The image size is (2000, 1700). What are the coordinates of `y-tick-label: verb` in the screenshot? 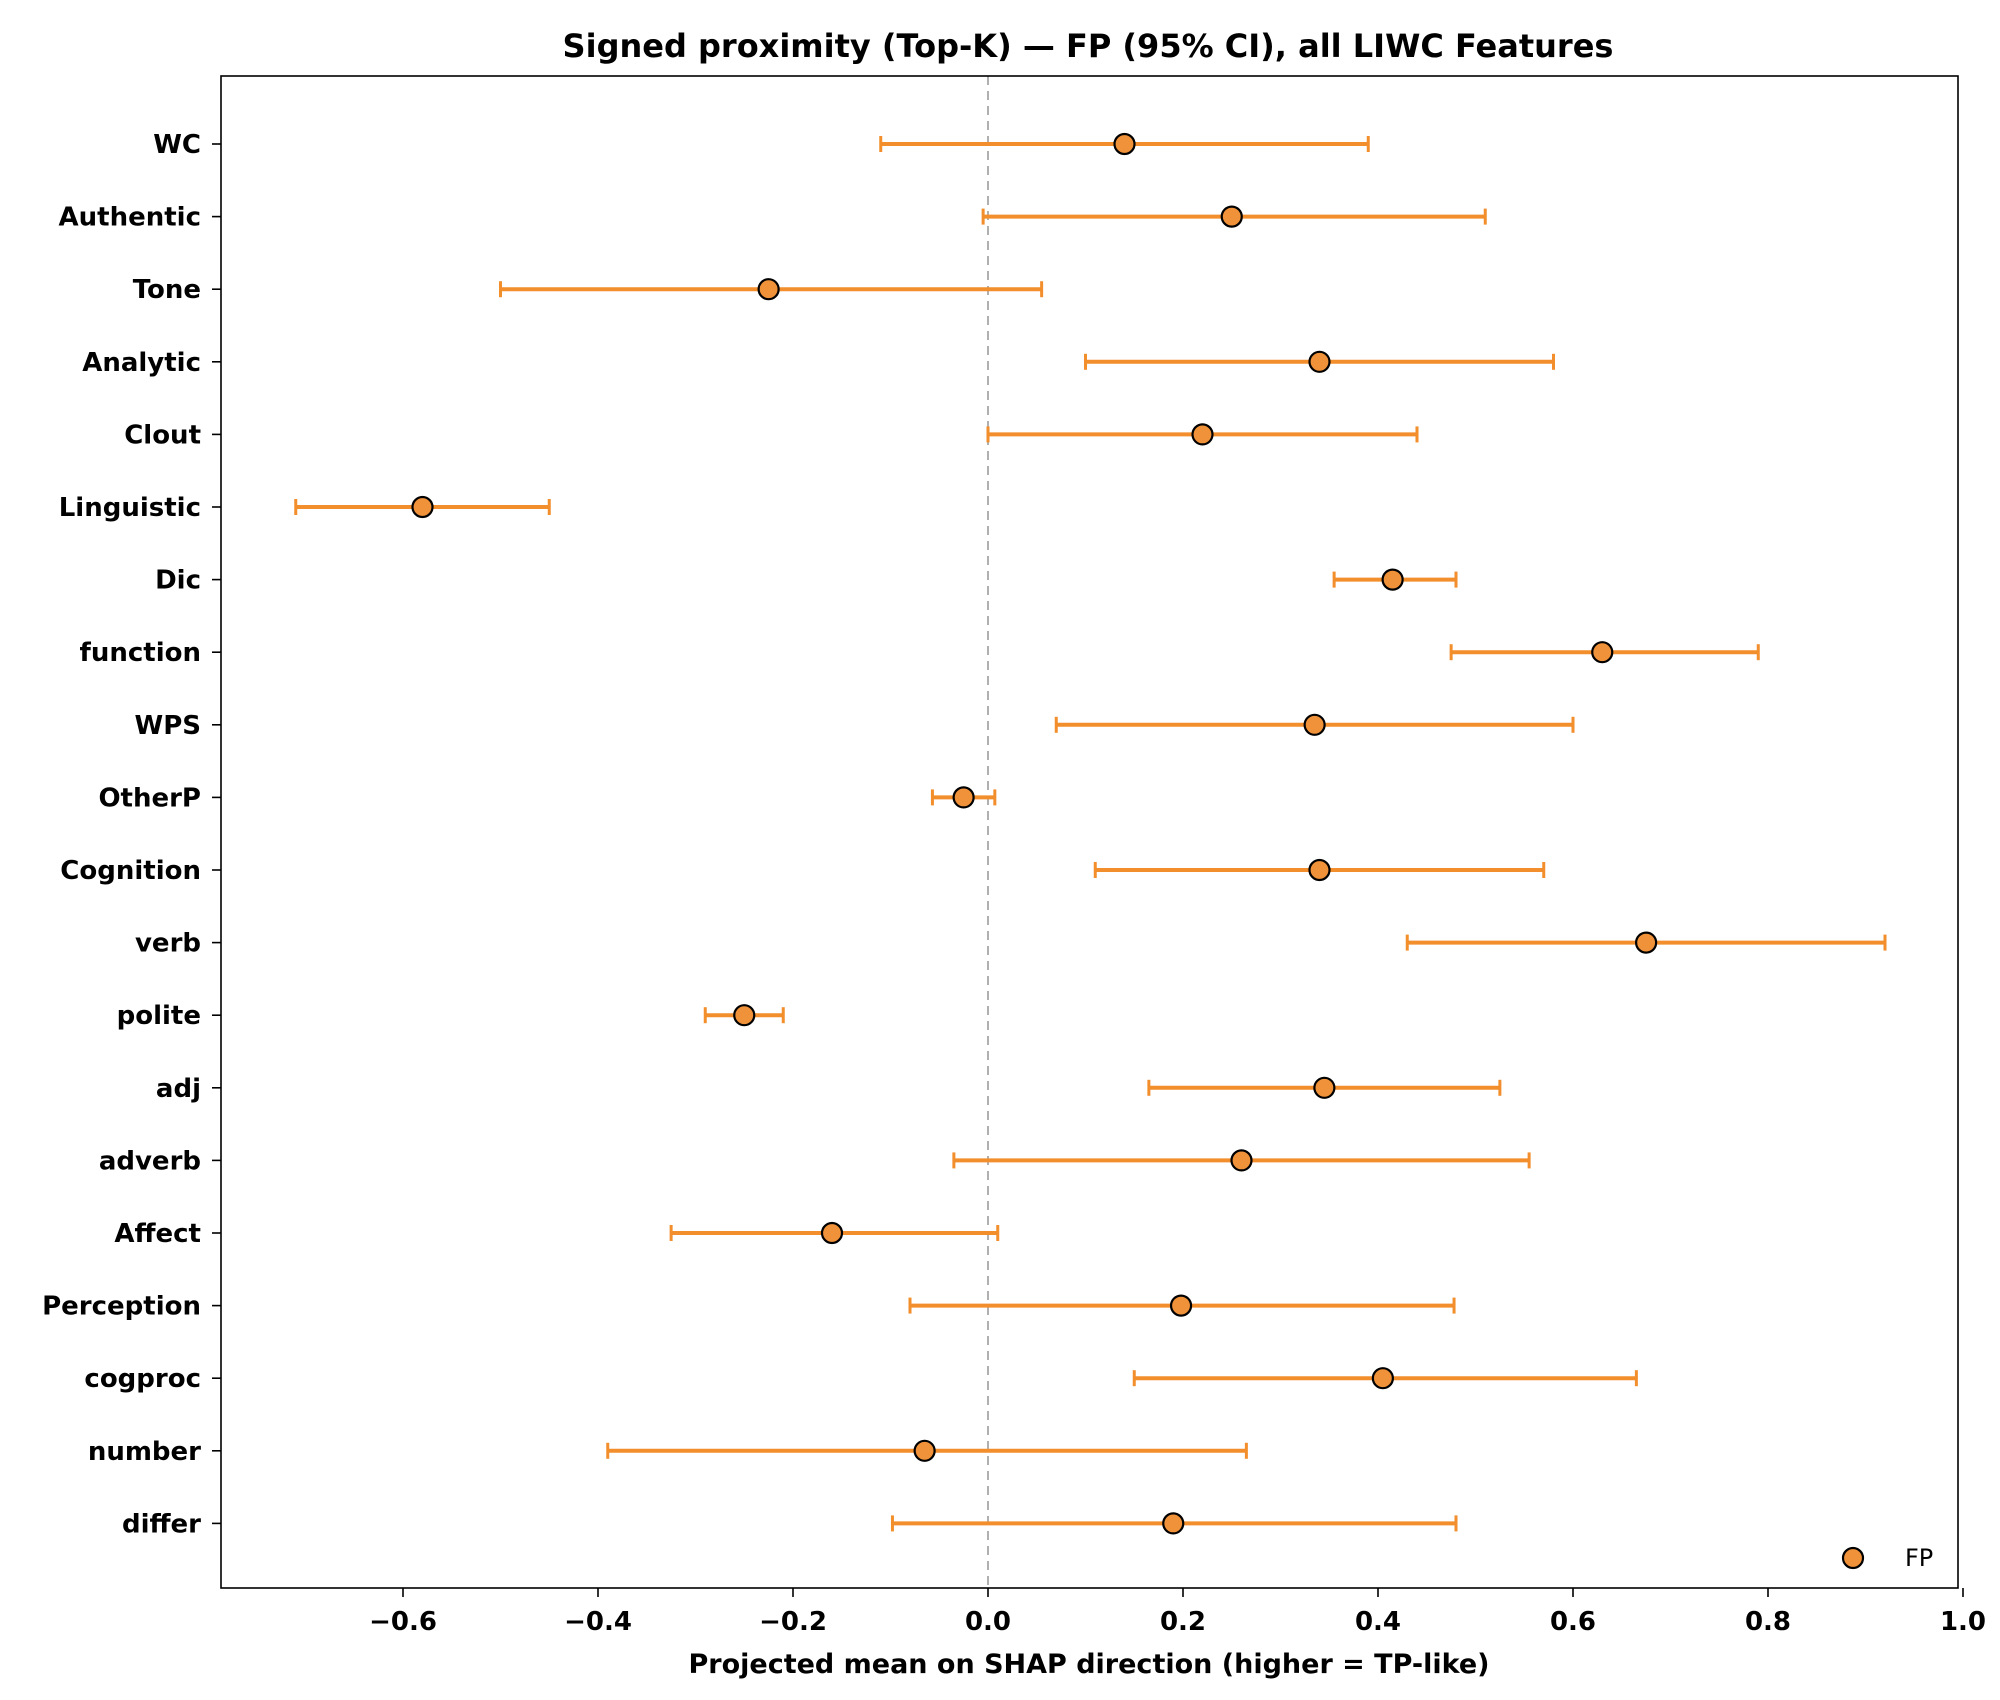 It's located at (168, 944).